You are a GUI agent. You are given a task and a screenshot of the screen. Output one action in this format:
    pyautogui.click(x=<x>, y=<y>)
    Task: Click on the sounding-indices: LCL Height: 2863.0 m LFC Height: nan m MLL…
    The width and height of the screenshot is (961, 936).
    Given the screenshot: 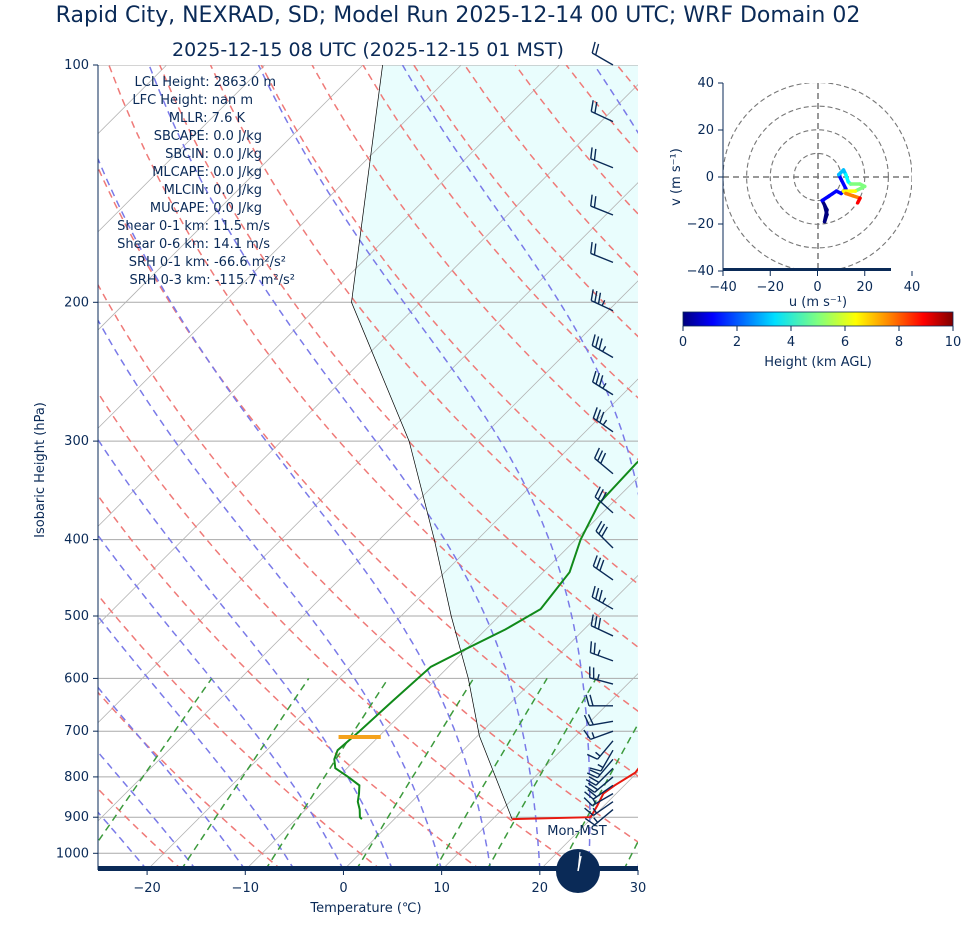 What is the action you would take?
    pyautogui.click(x=206, y=181)
    